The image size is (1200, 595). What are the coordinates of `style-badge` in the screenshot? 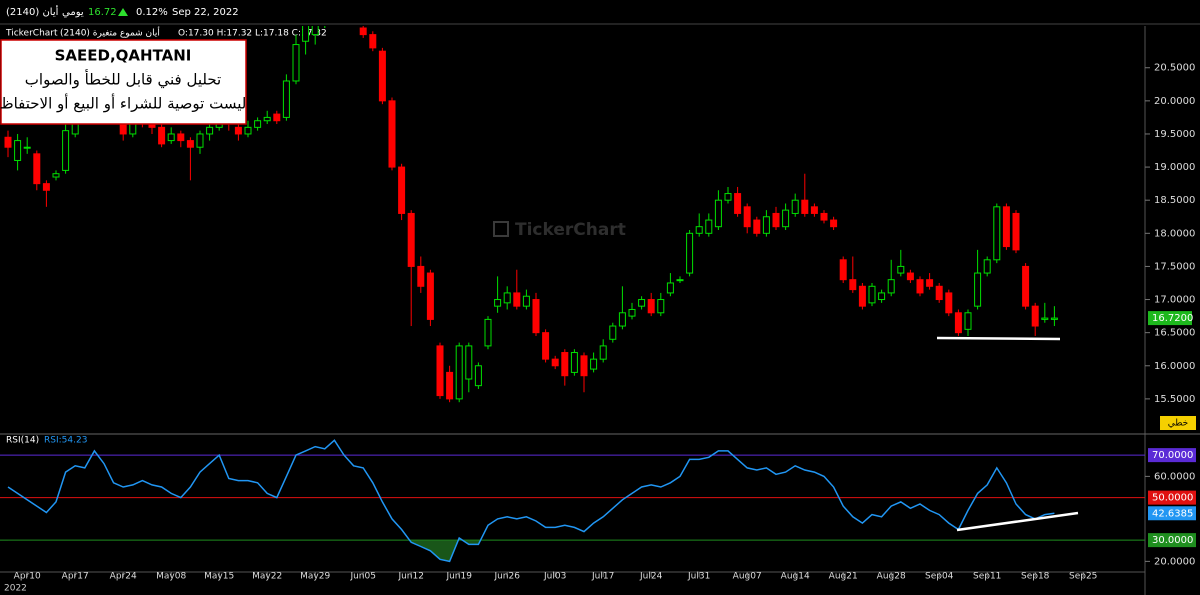 It's located at (1178, 423).